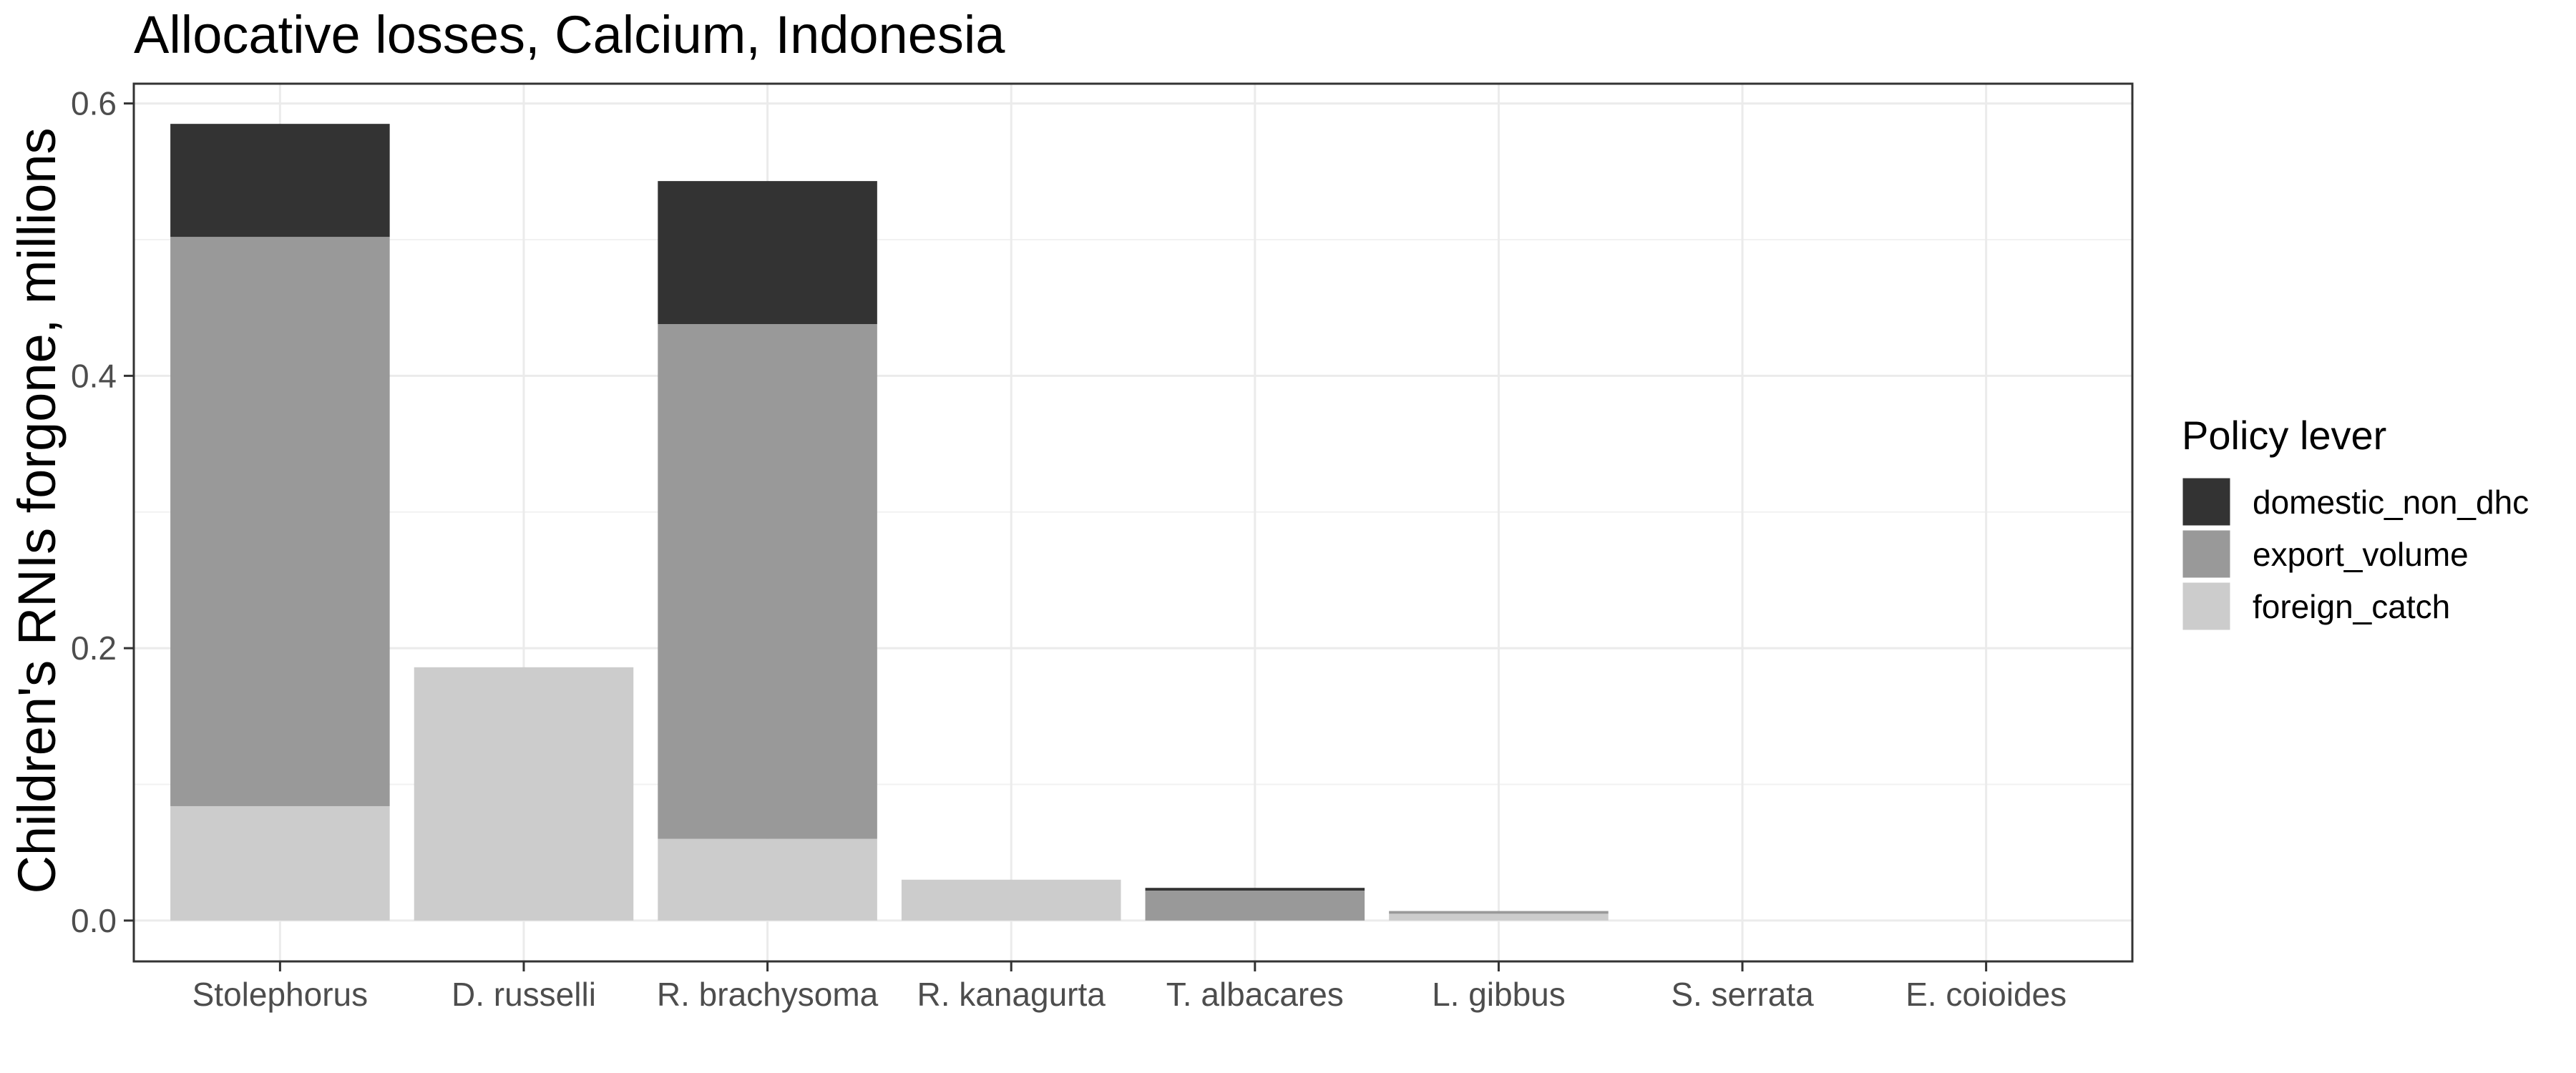 The width and height of the screenshot is (2576, 1073). I want to click on chart-title: Allocative losses, Calcium, Indonesia, so click(569, 34).